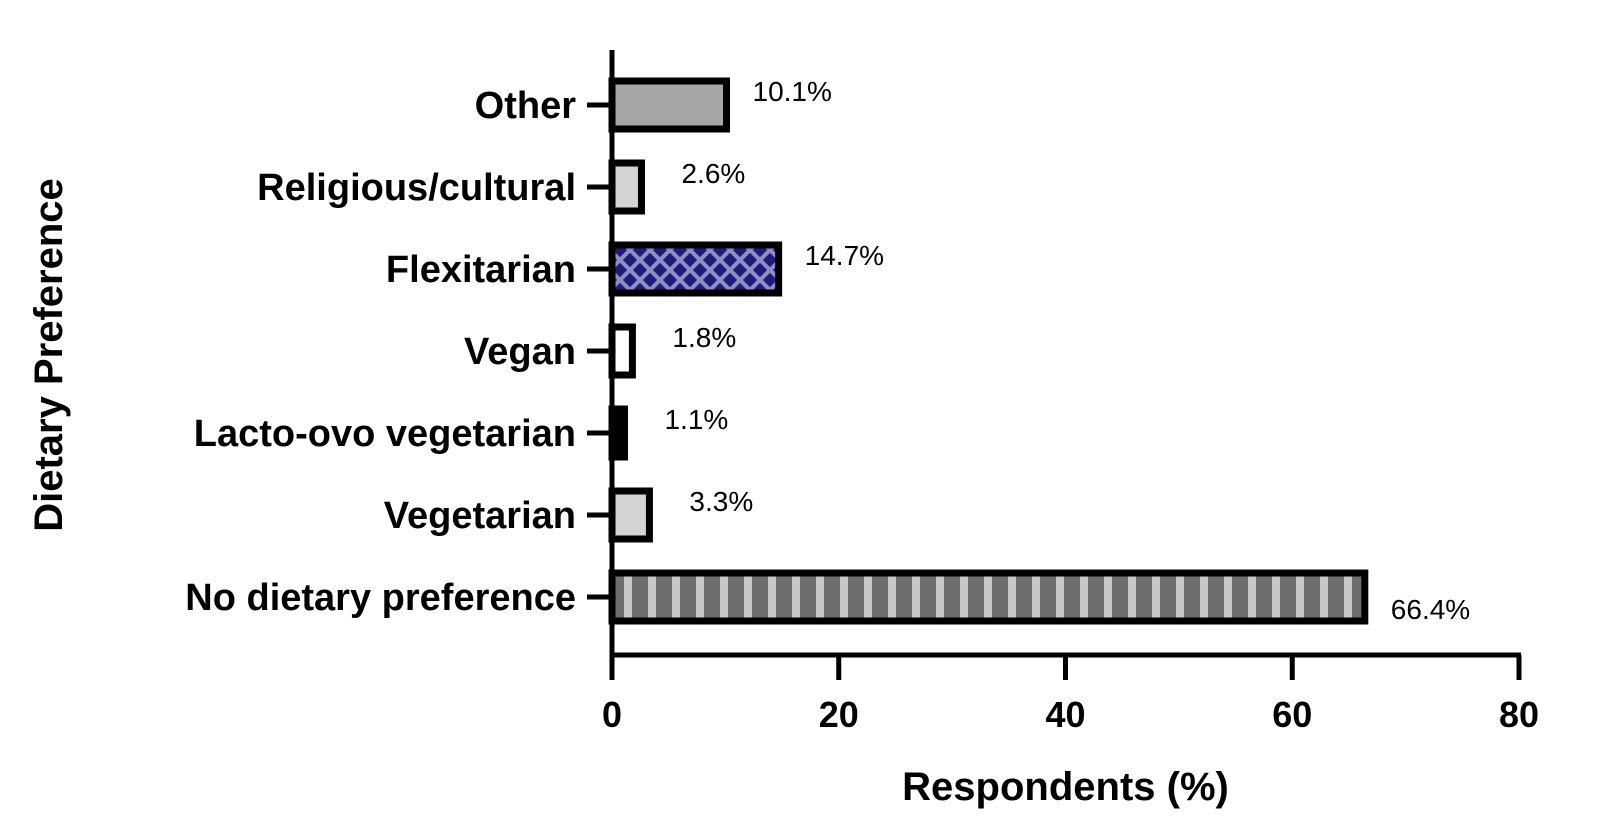 The width and height of the screenshot is (1621, 834). What do you see at coordinates (1065, 714) in the screenshot?
I see `x-tick-label: 40` at bounding box center [1065, 714].